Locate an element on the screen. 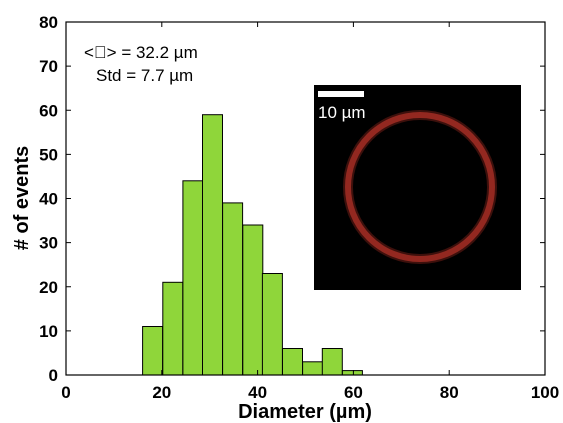  scale-bar-label: 10 µm is located at coordinates (342, 112).